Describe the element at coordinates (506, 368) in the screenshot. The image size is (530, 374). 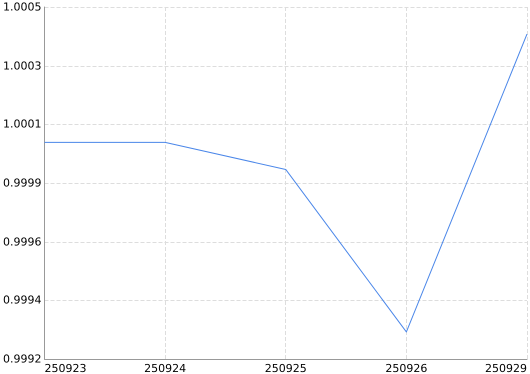
I see `x-tick-label: 250929` at that location.